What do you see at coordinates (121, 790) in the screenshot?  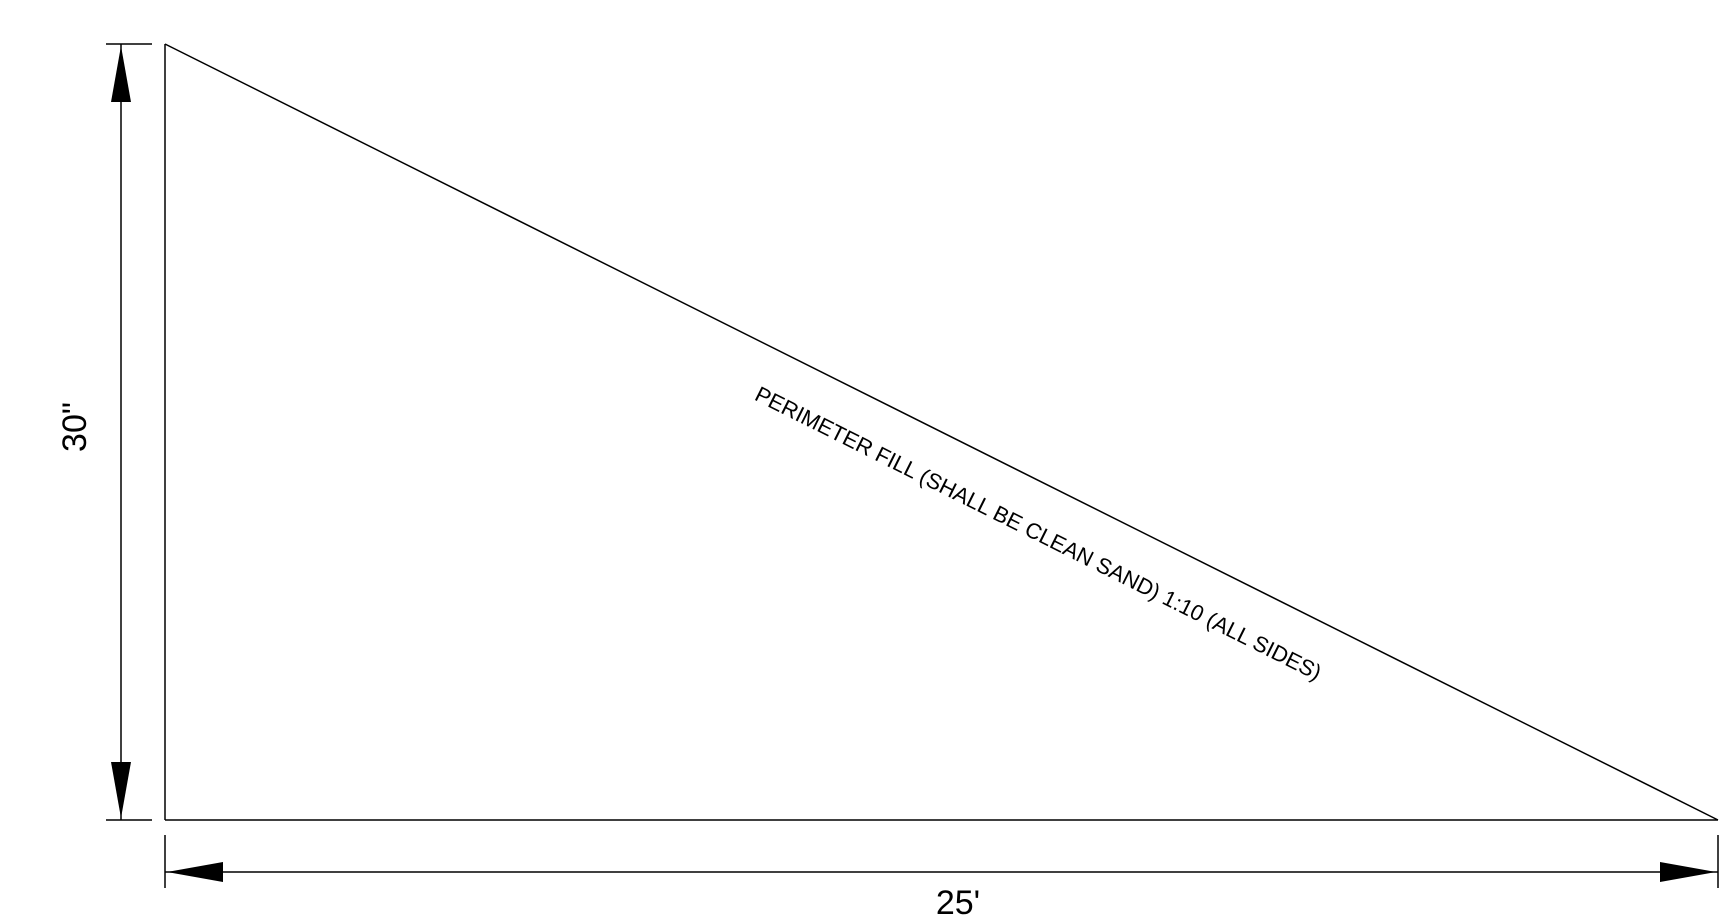 I see `height-arrow-bottom-icon` at bounding box center [121, 790].